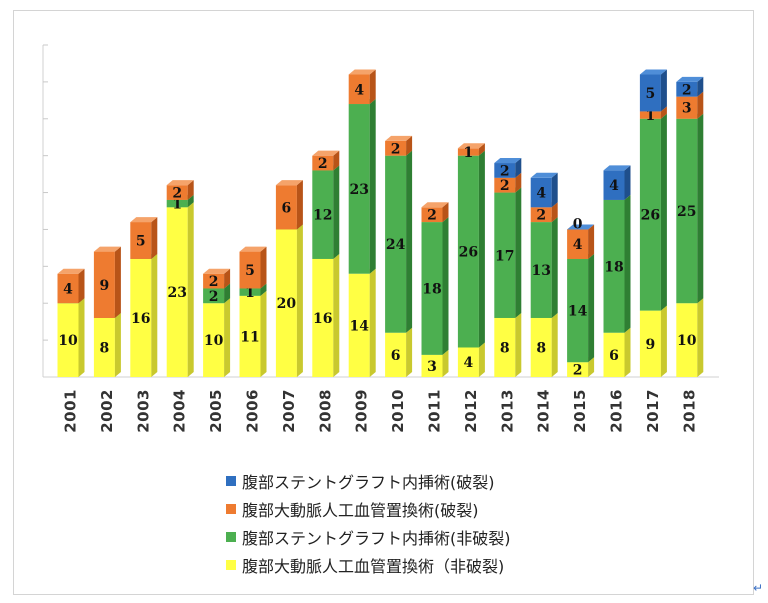 This screenshot has height=603, width=768. I want to click on legend-label: 腹部大動脈人工血管置換術(破裂), so click(360, 510).